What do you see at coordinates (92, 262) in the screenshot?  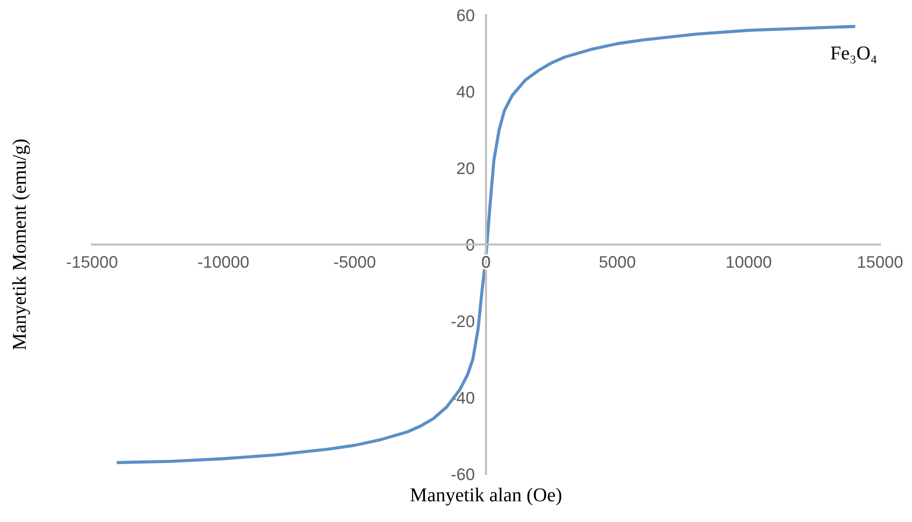 I see `x-tick-label: -15000` at bounding box center [92, 262].